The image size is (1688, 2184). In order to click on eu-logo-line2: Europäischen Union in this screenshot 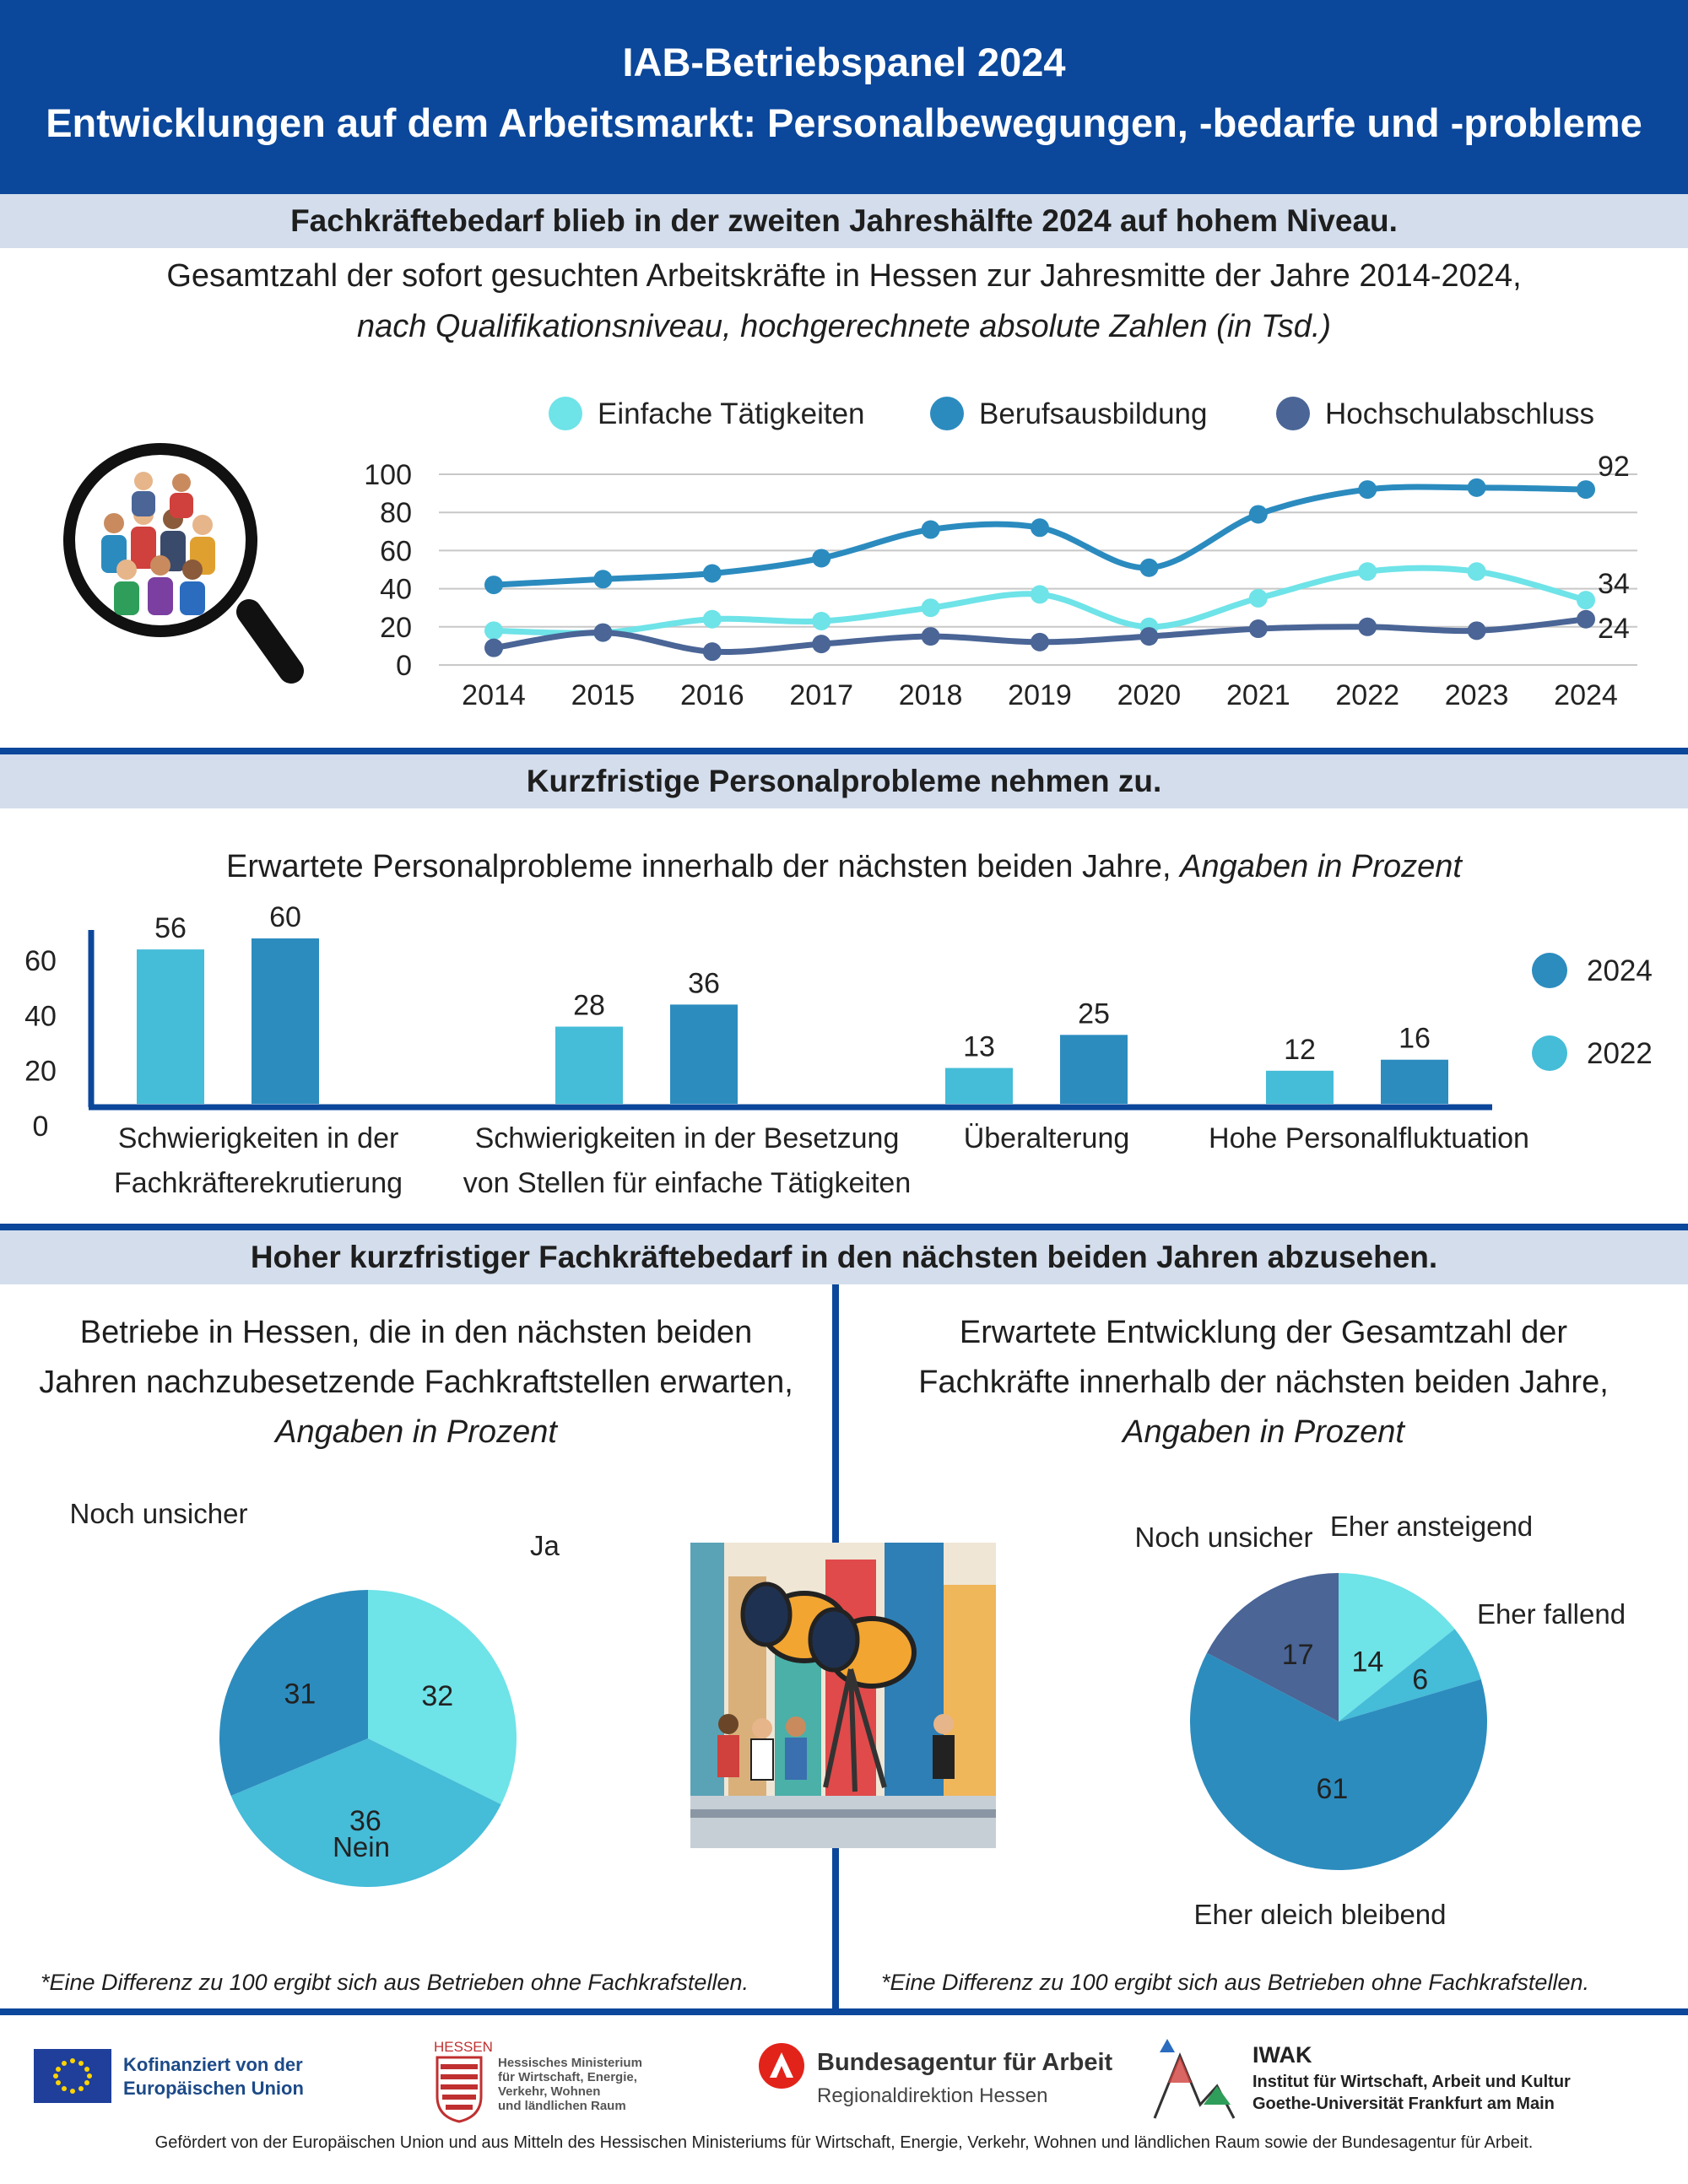, I will do `click(213, 2088)`.